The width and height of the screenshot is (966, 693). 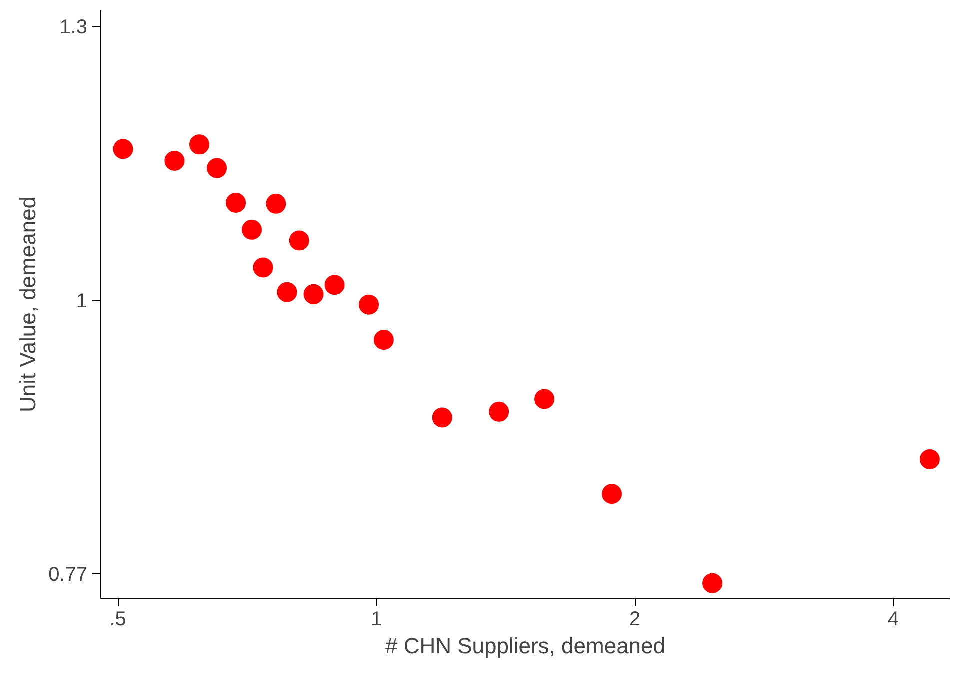 I want to click on x-tick-label: 4, so click(x=894, y=619).